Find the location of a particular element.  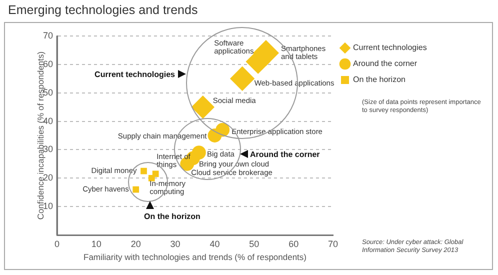

annotation: Around the corner is located at coordinates (285, 154).